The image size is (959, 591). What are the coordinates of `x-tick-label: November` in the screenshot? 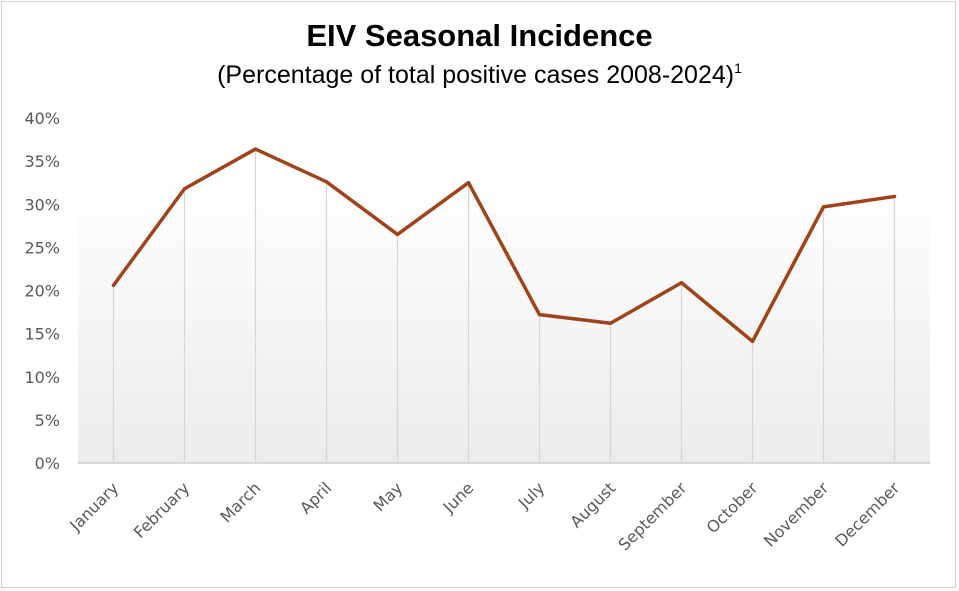 It's located at (796, 514).